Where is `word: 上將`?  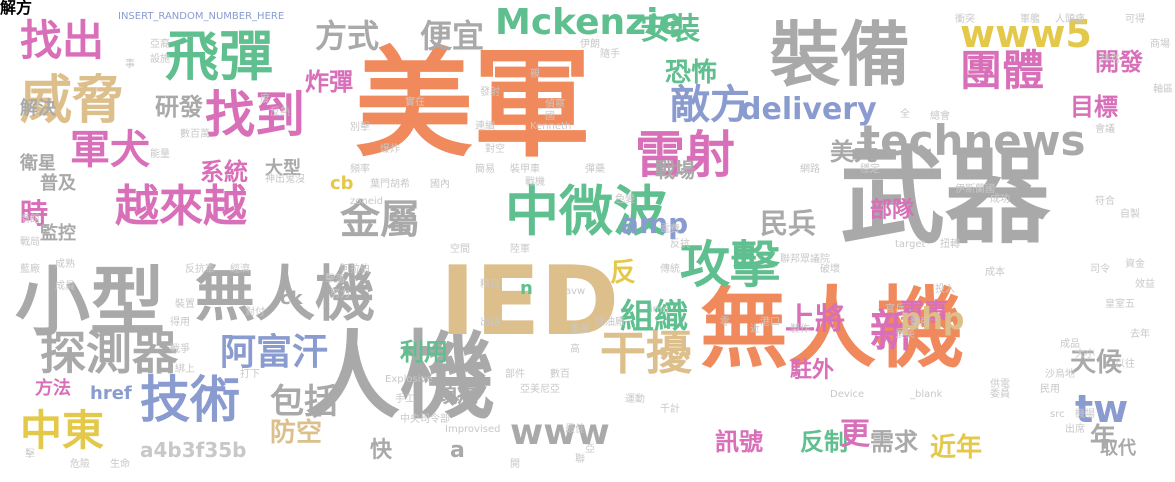
word: 上將 is located at coordinates (815, 319).